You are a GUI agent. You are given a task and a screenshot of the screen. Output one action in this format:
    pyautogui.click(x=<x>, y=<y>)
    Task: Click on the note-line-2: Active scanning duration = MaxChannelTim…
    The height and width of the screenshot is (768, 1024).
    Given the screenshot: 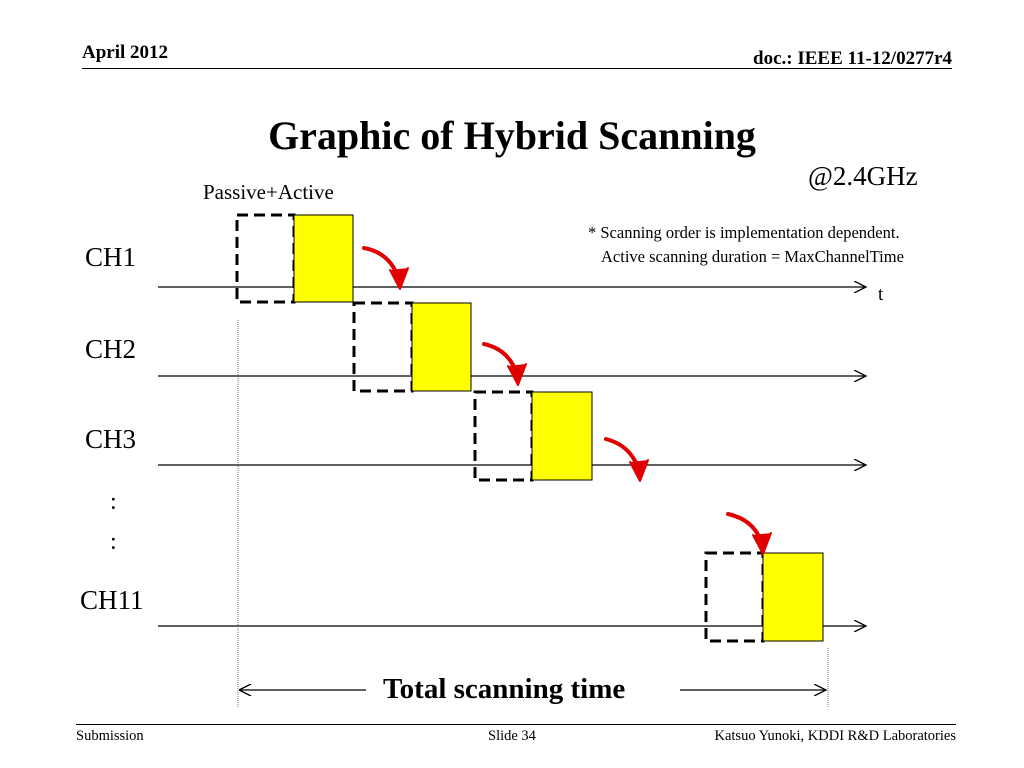 What is the action you would take?
    pyautogui.click(x=752, y=256)
    